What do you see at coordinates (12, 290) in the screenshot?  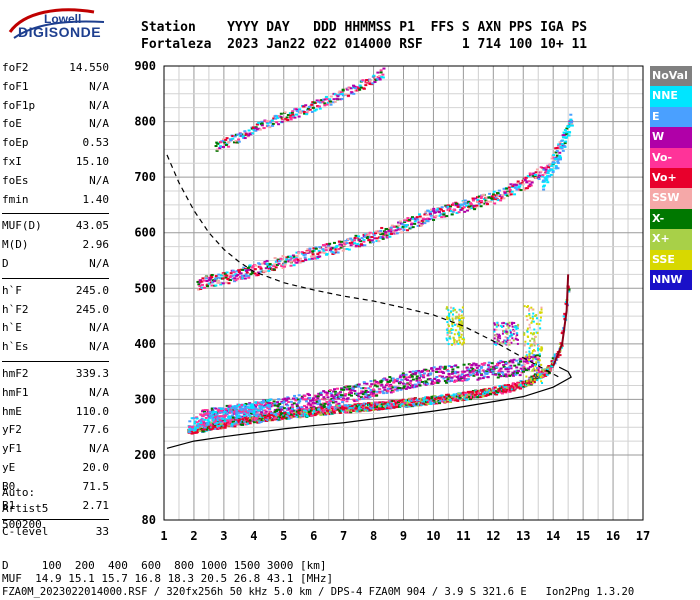 I see `param-name: h`F` at bounding box center [12, 290].